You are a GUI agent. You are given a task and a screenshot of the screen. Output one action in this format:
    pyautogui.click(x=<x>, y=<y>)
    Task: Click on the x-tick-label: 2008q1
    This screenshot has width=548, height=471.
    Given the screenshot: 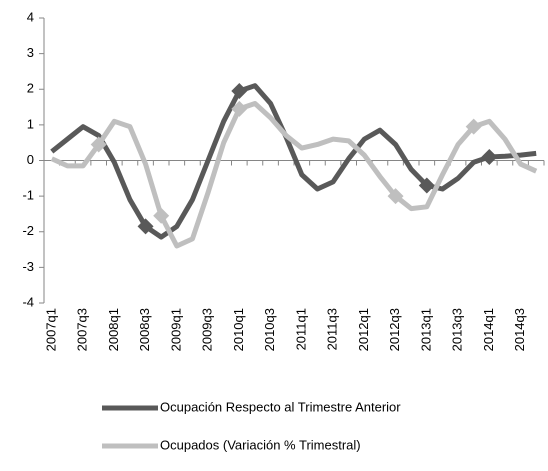 What is the action you would take?
    pyautogui.click(x=113, y=329)
    